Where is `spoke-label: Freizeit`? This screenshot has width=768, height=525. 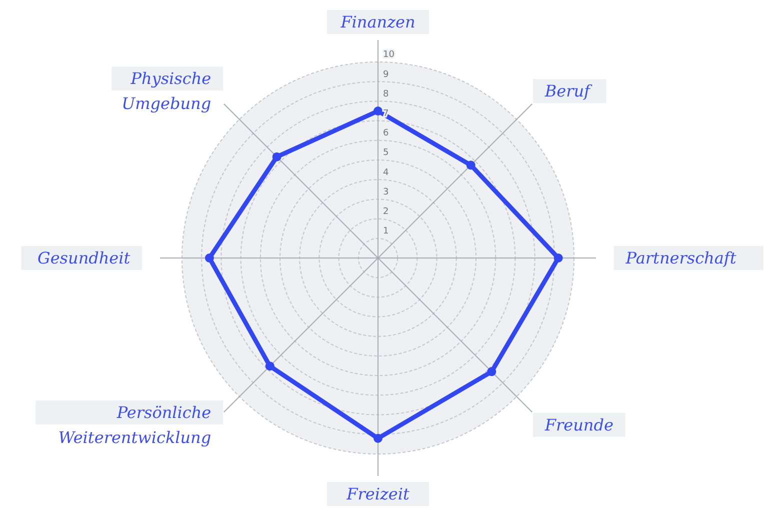 spoke-label: Freizeit is located at coordinates (378, 494).